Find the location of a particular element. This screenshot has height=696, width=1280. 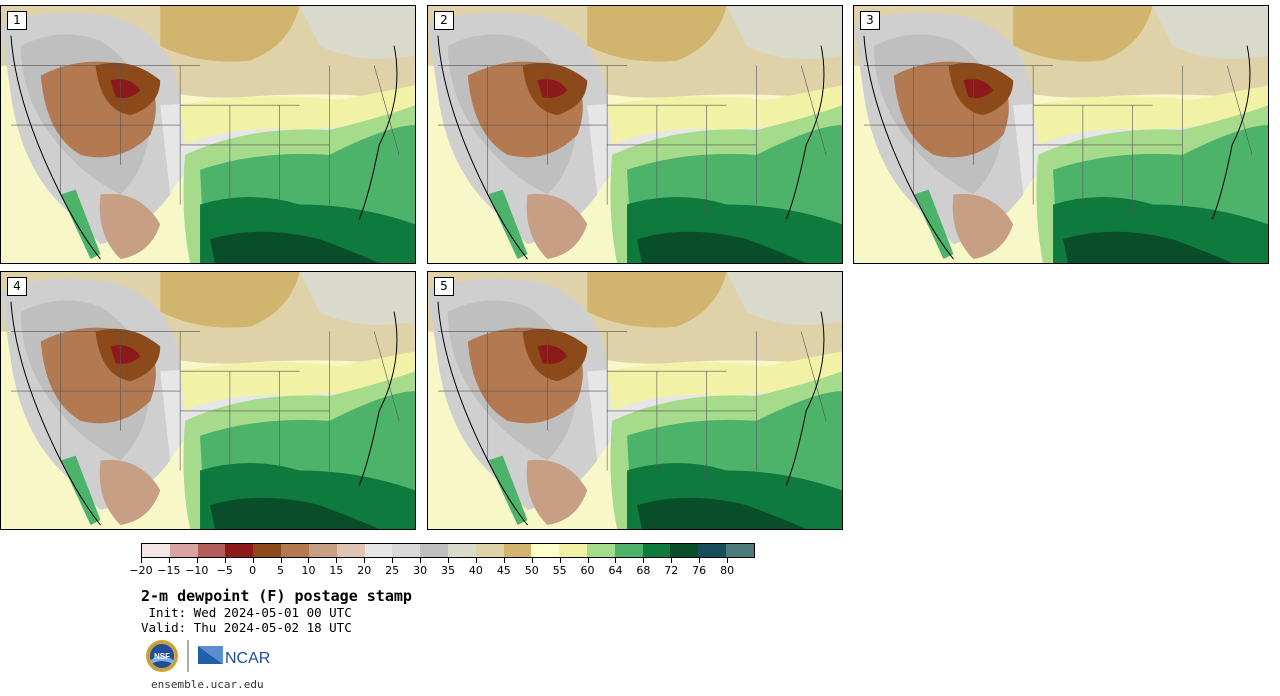

colorbar-tick-label: 50 is located at coordinates (531, 570).